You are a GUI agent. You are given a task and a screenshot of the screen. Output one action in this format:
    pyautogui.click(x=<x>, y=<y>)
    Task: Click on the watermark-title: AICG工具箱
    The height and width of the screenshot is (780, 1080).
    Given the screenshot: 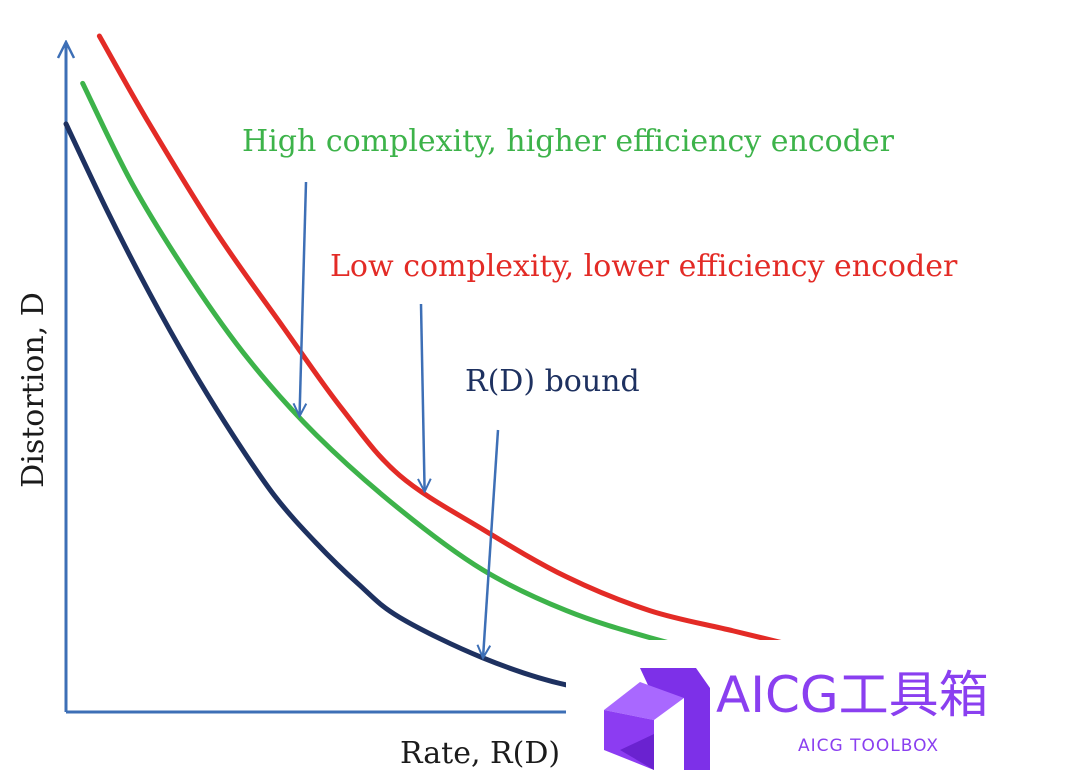 What is the action you would take?
    pyautogui.click(x=852, y=695)
    